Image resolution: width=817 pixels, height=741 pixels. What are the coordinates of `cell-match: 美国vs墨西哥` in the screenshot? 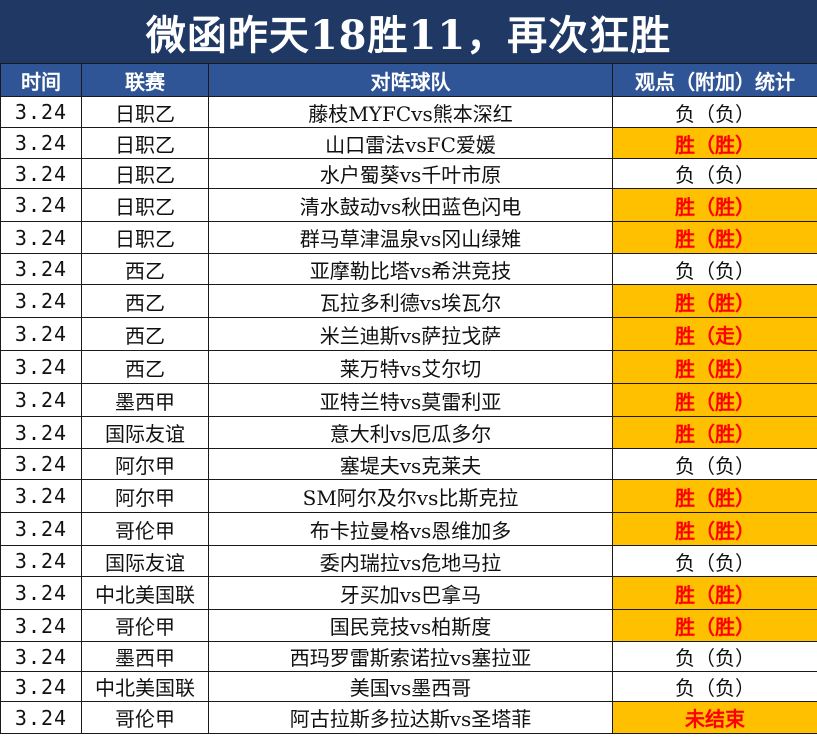 It's located at (410, 686).